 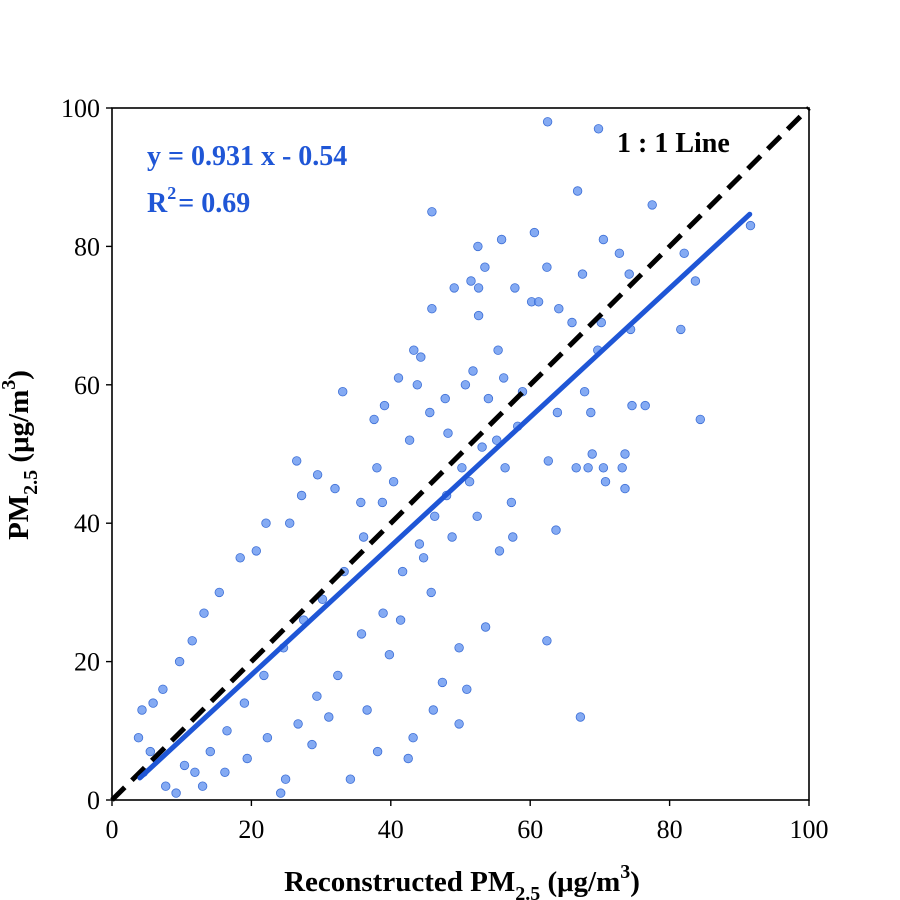 What do you see at coordinates (19, 430) in the screenshot?
I see `y-axis-title-unit: (μg/m` at bounding box center [19, 430].